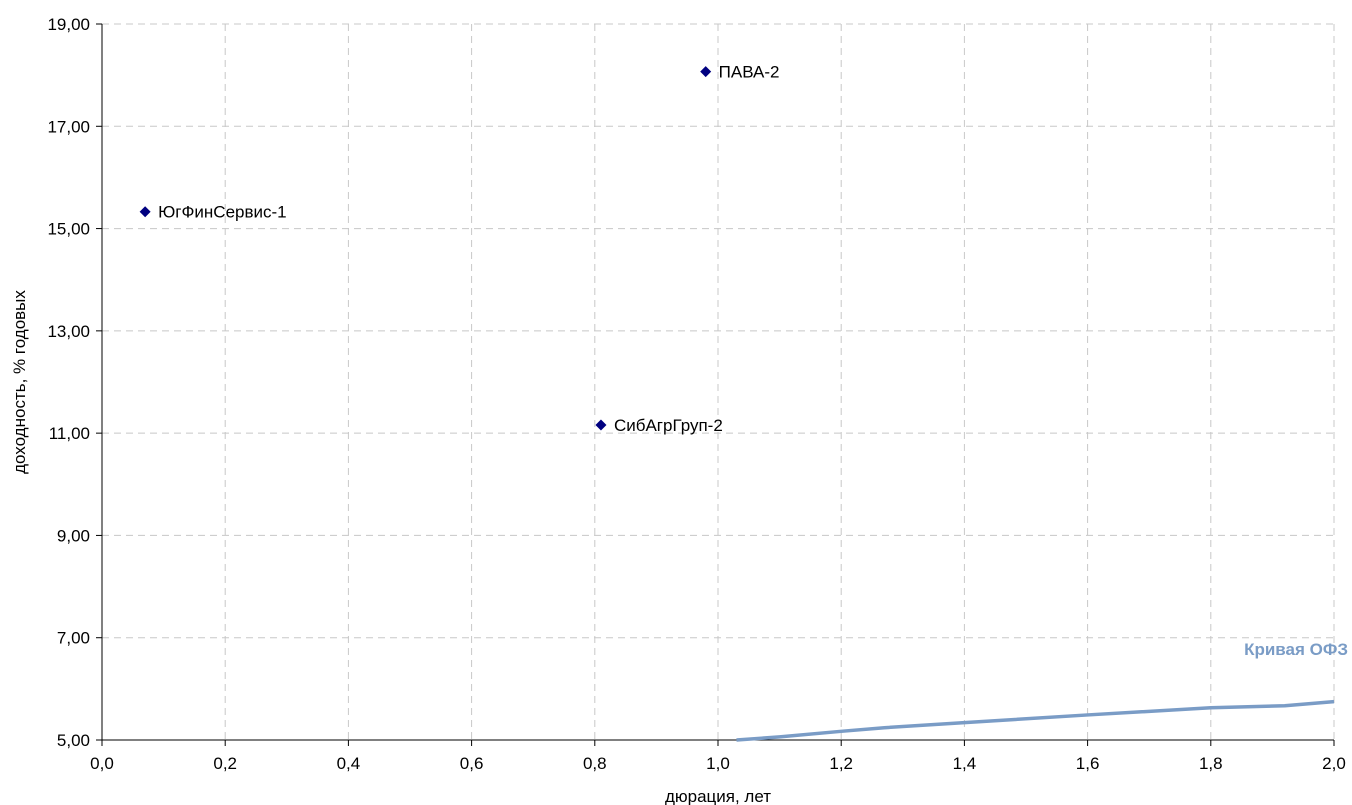 The width and height of the screenshot is (1352, 805). Describe the element at coordinates (841, 763) in the screenshot. I see `x-tick-label: 1,2` at that location.